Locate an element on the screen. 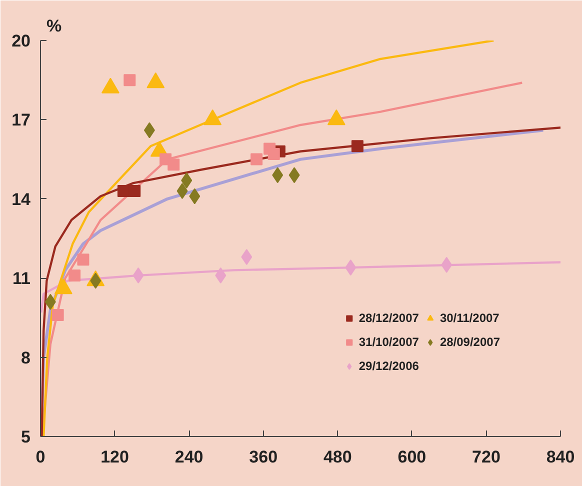  x-tick-label: 0 is located at coordinates (41, 457).